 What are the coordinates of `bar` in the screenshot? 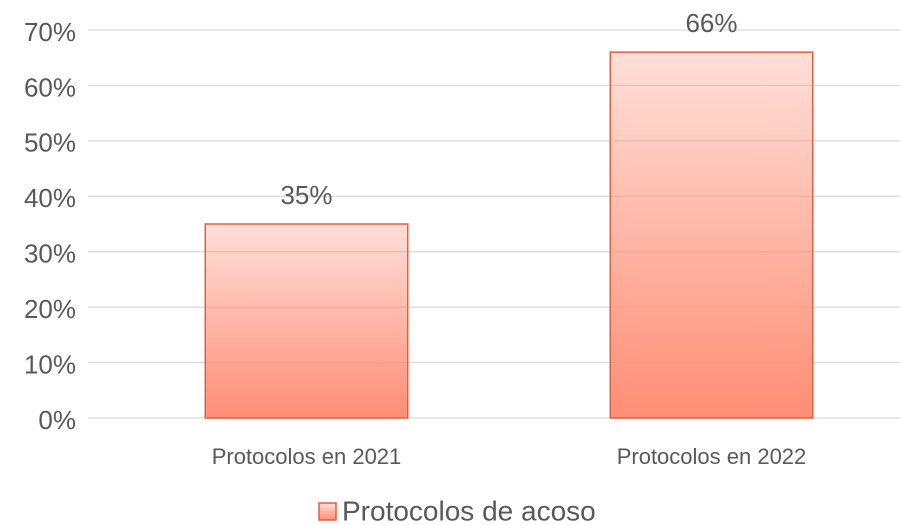 It's located at (306, 321).